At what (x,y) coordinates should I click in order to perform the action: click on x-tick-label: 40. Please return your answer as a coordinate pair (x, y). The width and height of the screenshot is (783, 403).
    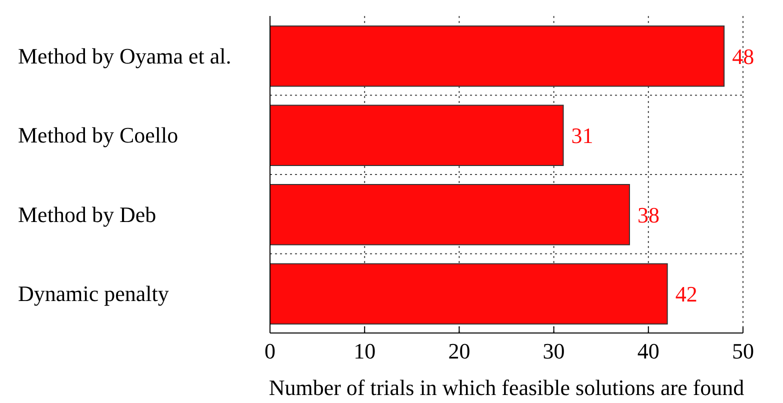
    Looking at the image, I should click on (648, 351).